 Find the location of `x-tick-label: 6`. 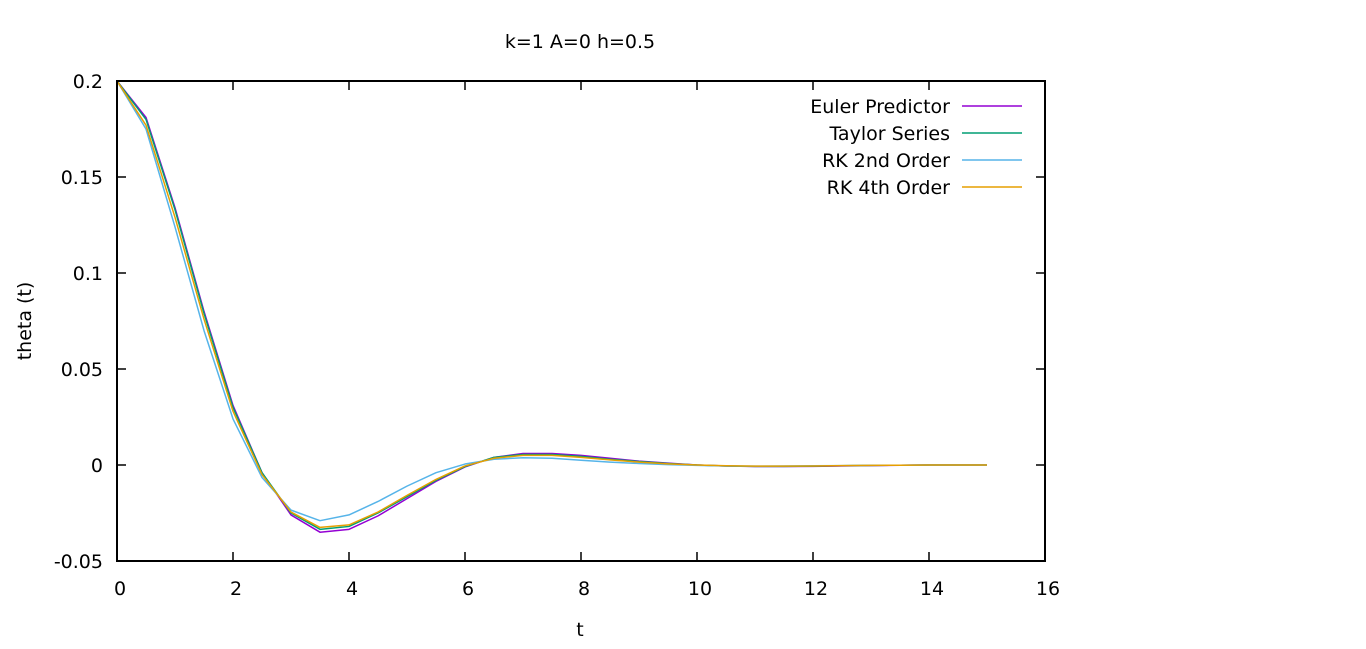

x-tick-label: 6 is located at coordinates (468, 589).